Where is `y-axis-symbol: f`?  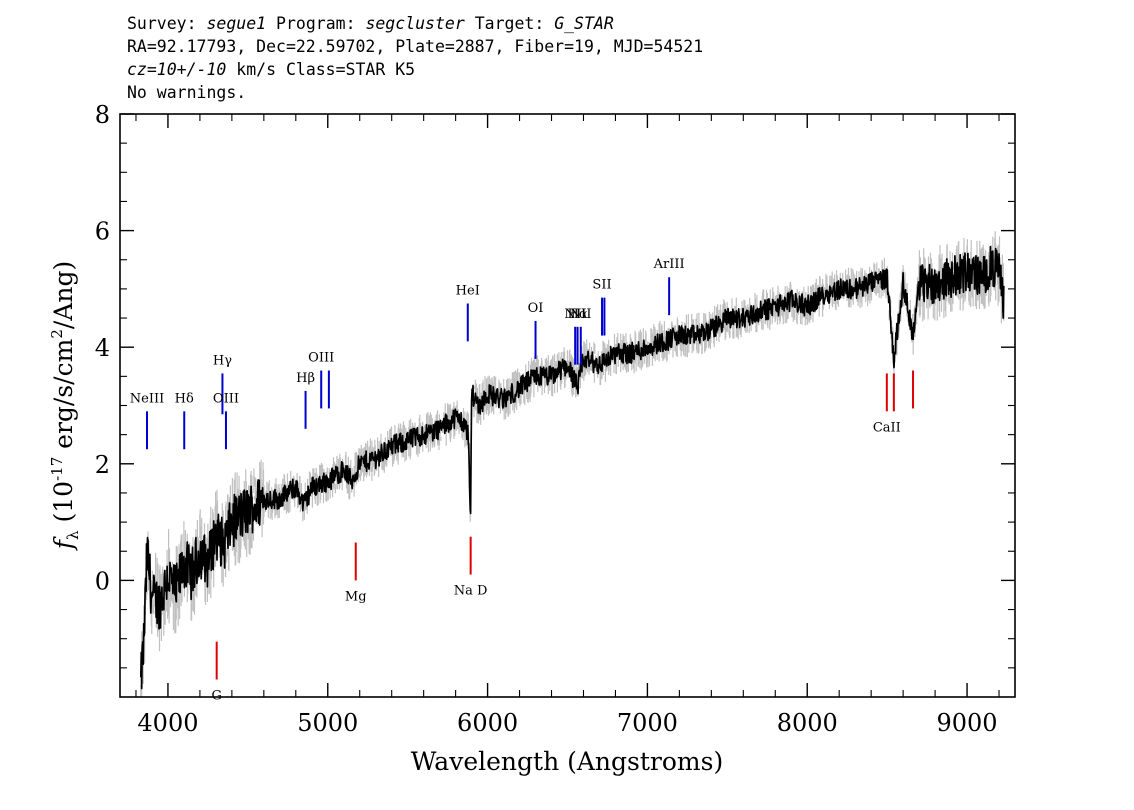 y-axis-symbol: f is located at coordinates (63, 543).